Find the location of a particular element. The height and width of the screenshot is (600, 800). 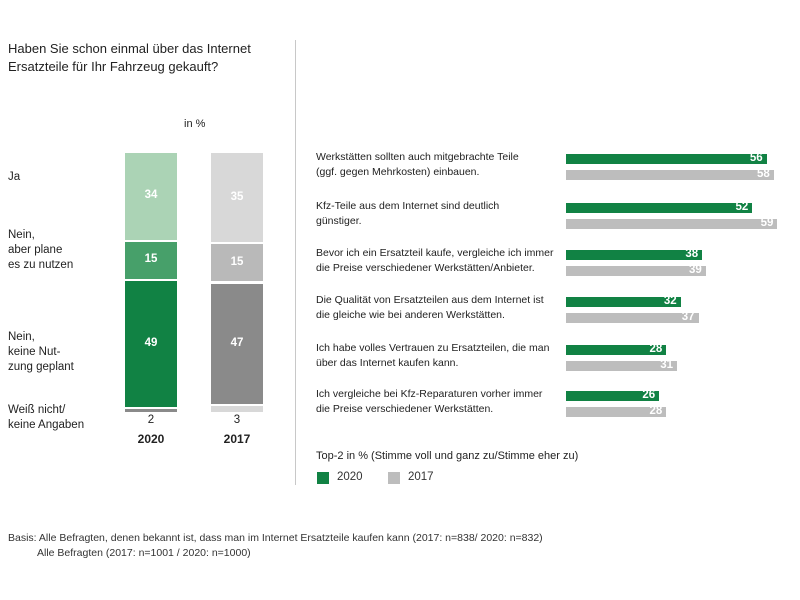

statement-line: die gleiche wie bei anderen Werkstätten. is located at coordinates (410, 315).